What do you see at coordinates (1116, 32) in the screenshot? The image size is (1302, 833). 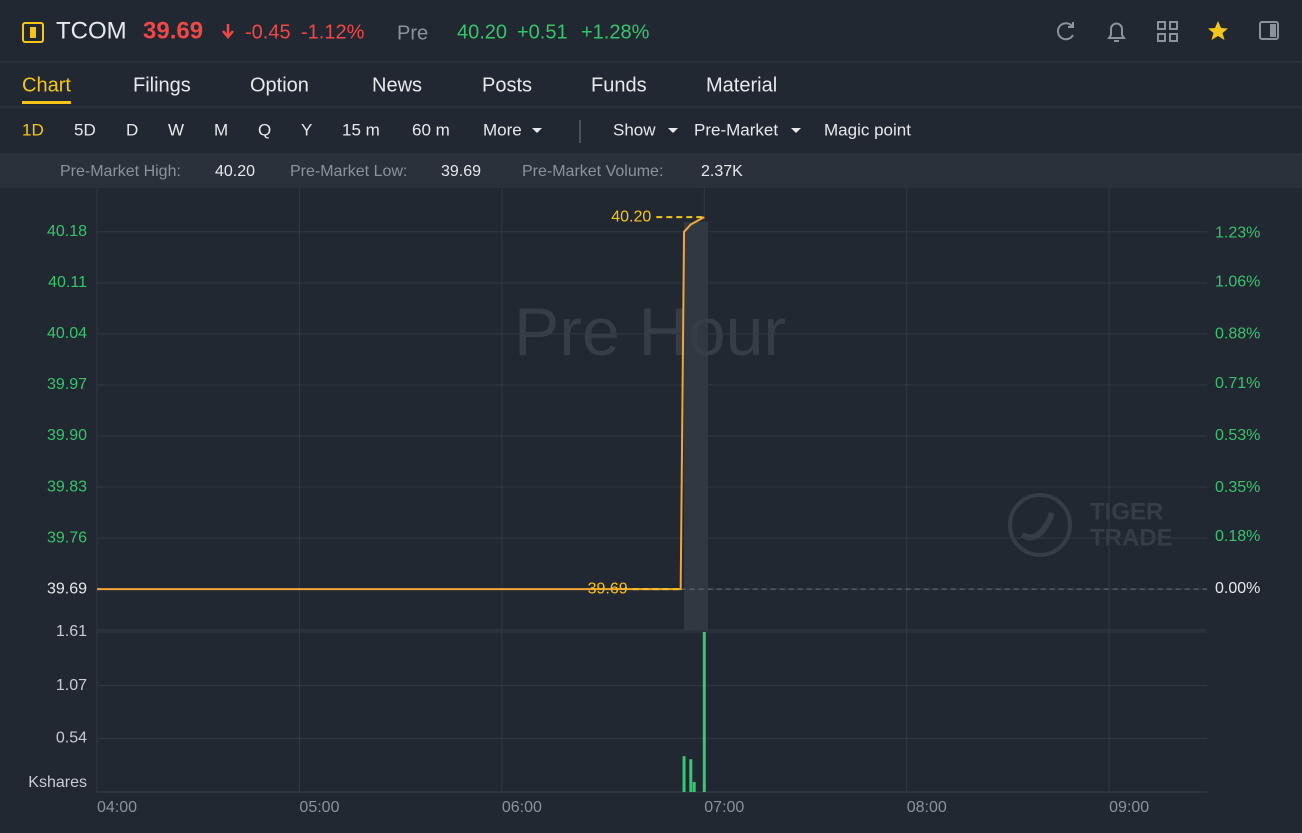 I see `bell-icon` at bounding box center [1116, 32].